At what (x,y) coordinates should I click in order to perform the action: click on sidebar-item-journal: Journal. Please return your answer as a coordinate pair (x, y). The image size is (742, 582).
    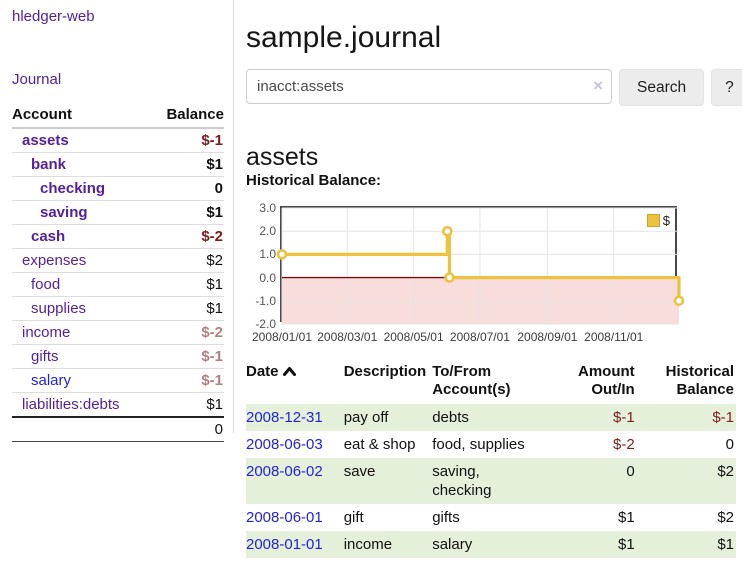
    Looking at the image, I should click on (37, 79).